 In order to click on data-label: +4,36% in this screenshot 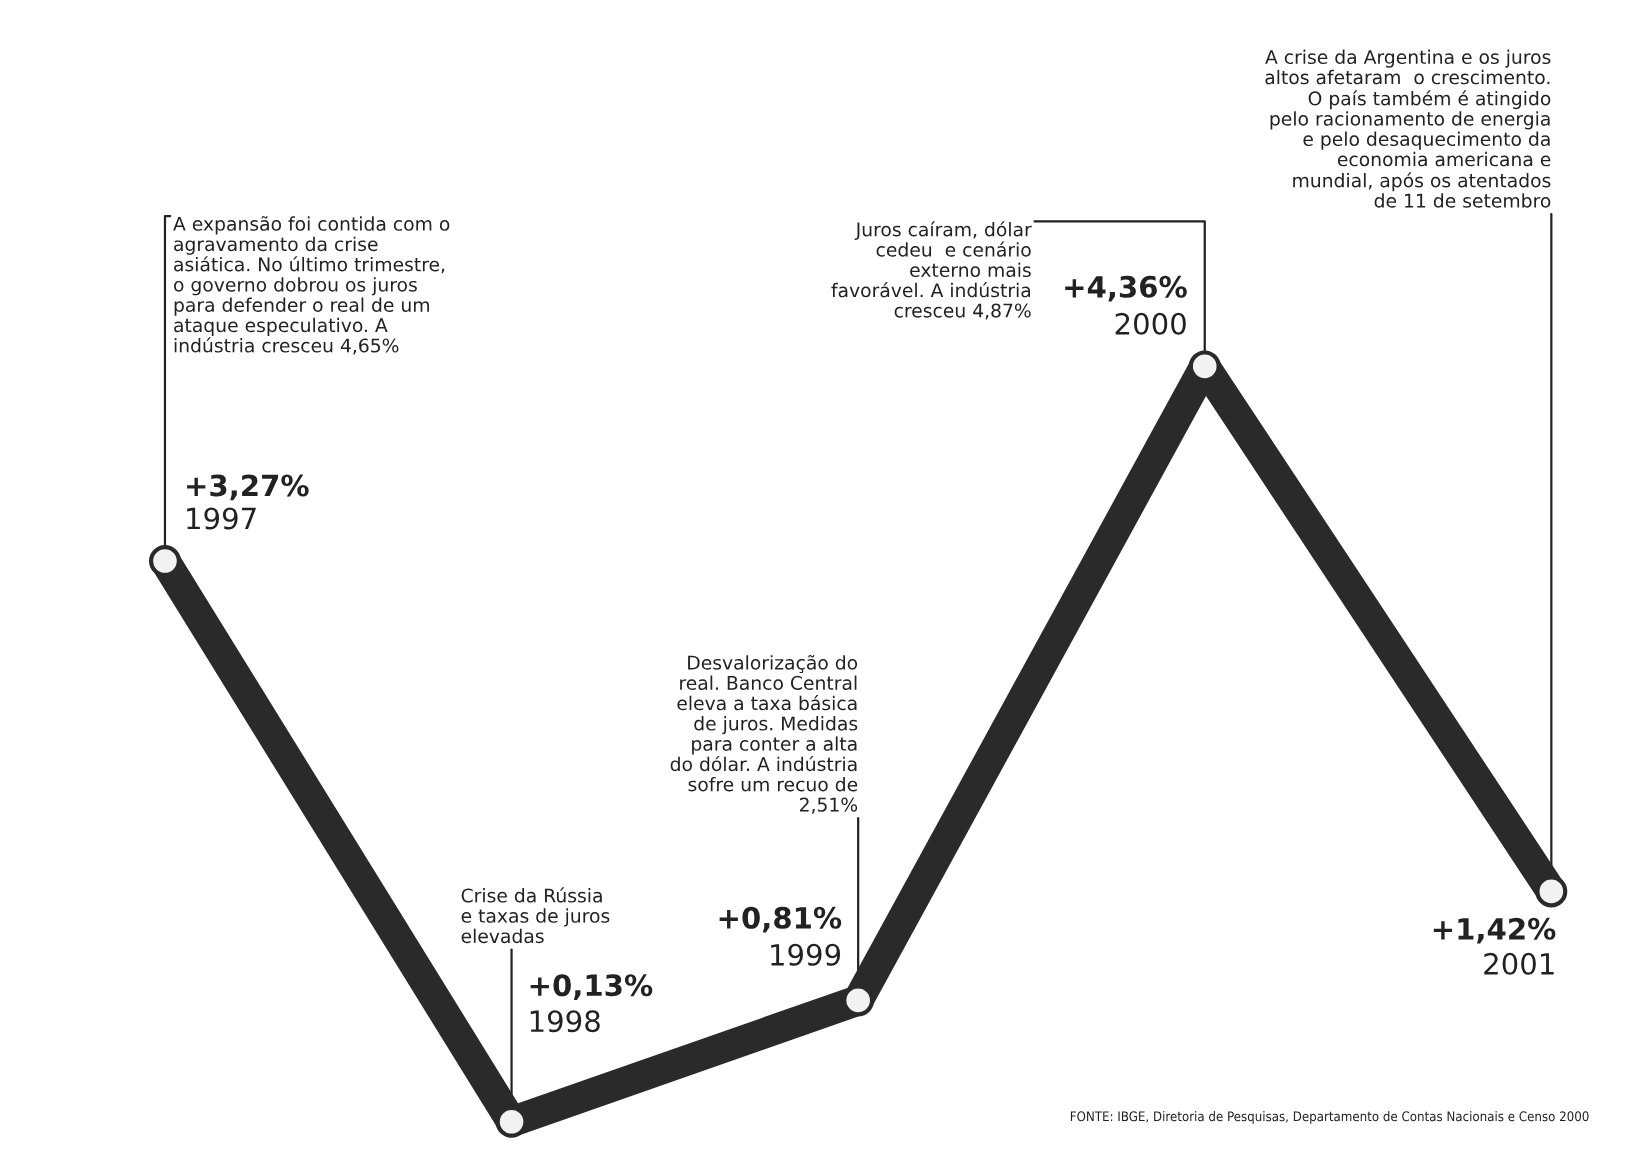, I will do `click(1126, 288)`.